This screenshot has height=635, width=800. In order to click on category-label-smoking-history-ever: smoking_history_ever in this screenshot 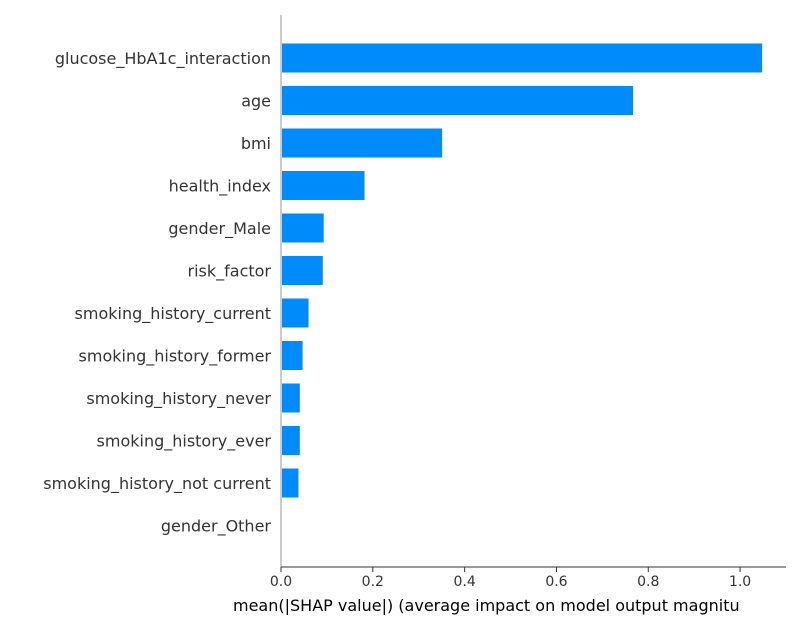, I will do `click(184, 442)`.